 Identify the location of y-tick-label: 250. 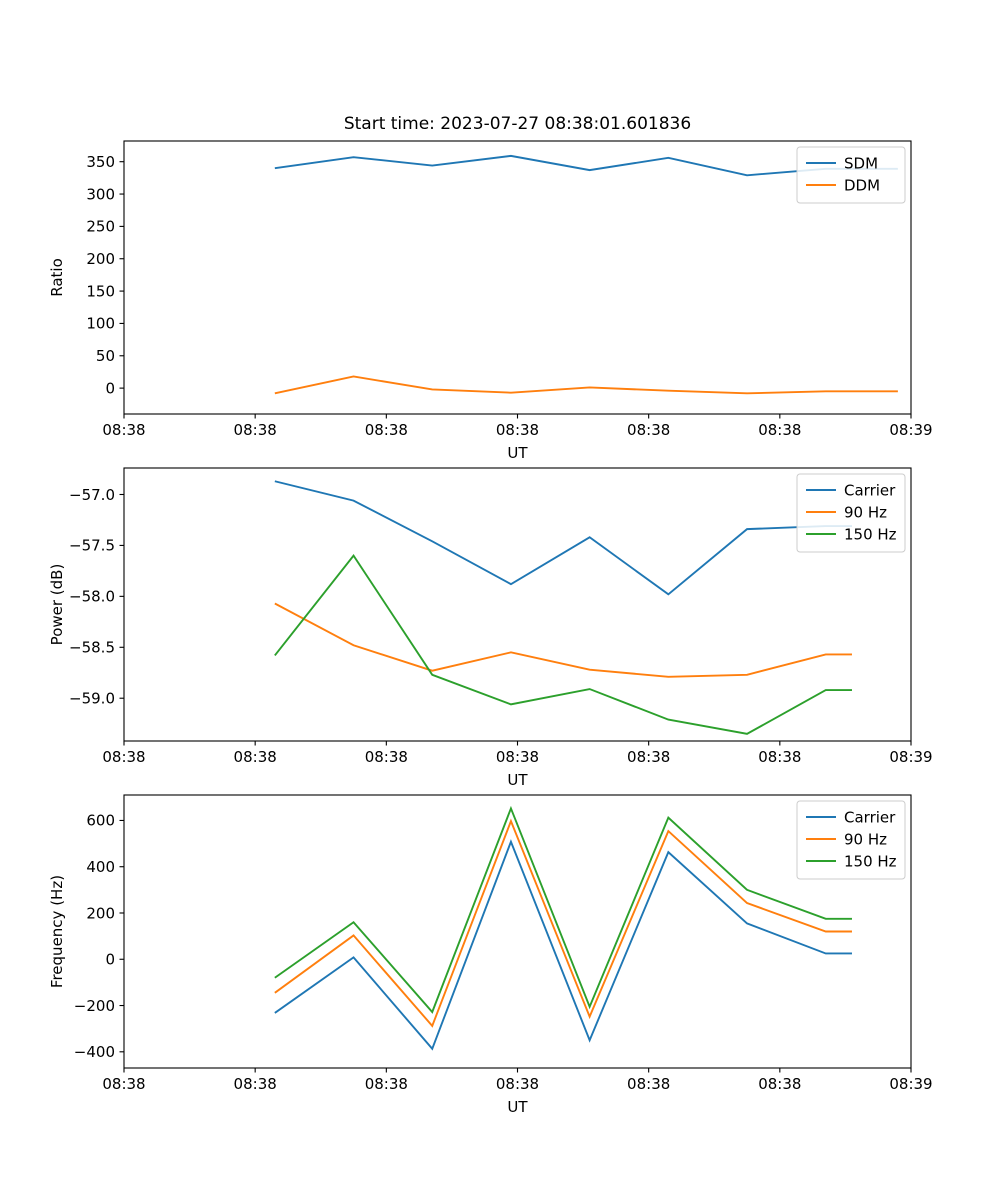
(100, 227).